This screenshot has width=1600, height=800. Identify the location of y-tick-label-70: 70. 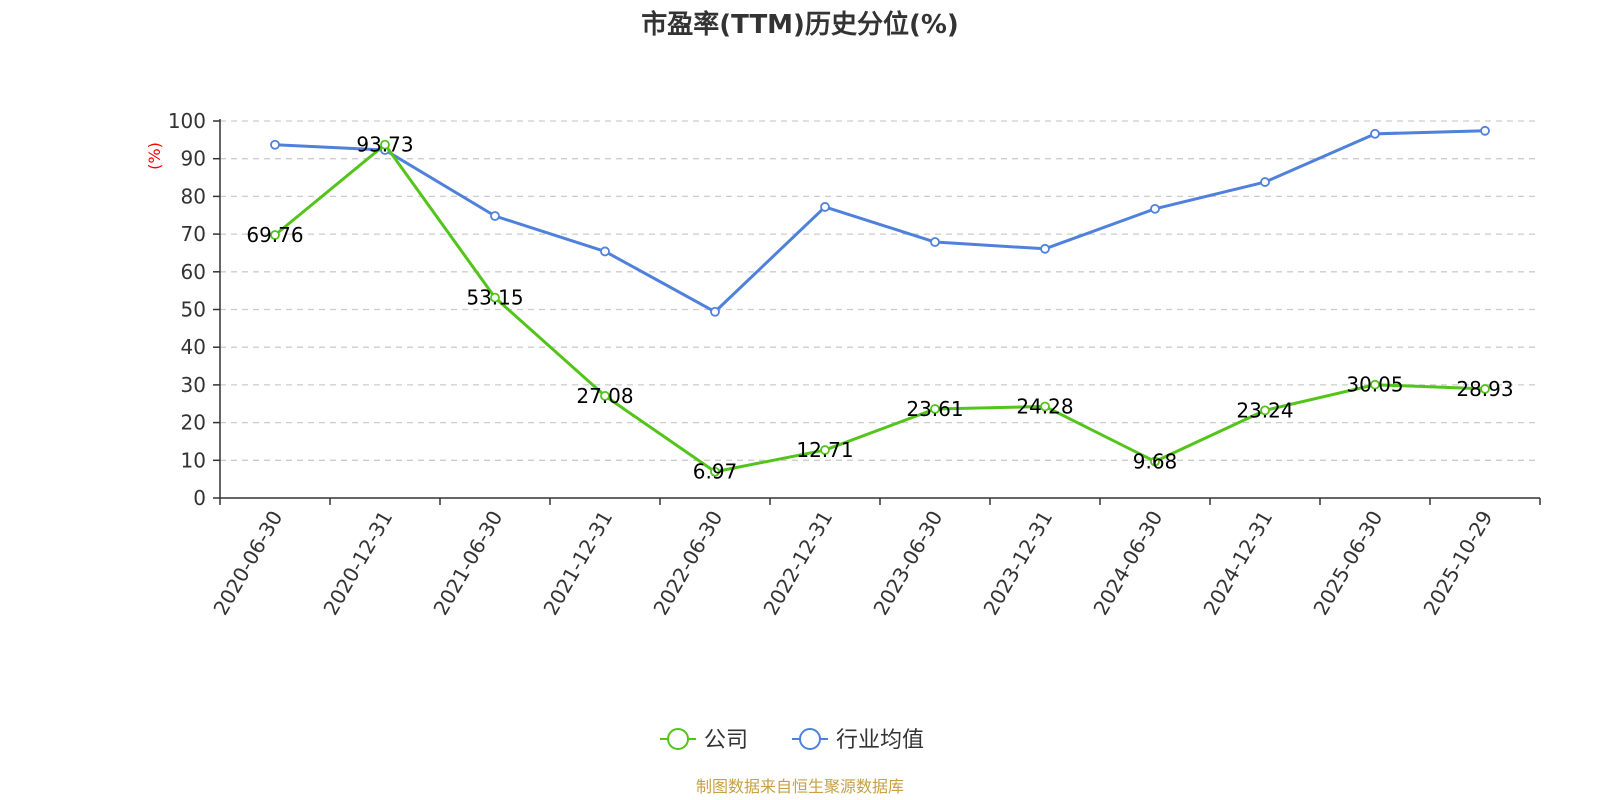
(193, 234).